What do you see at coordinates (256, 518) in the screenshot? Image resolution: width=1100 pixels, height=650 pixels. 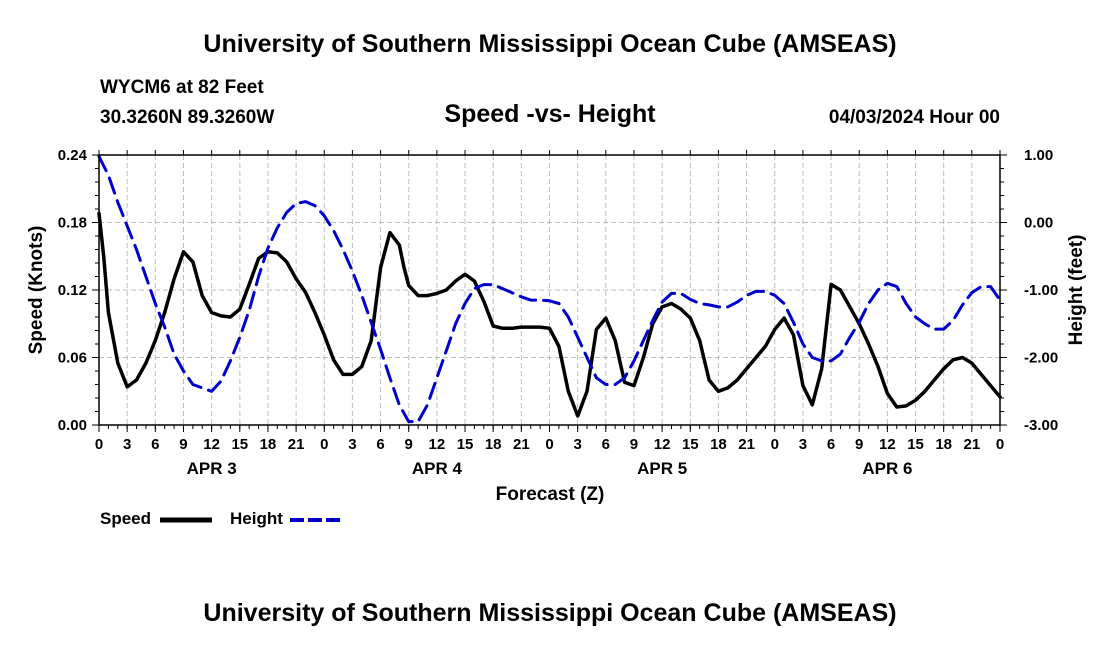 I see `legend-height-label: Height` at bounding box center [256, 518].